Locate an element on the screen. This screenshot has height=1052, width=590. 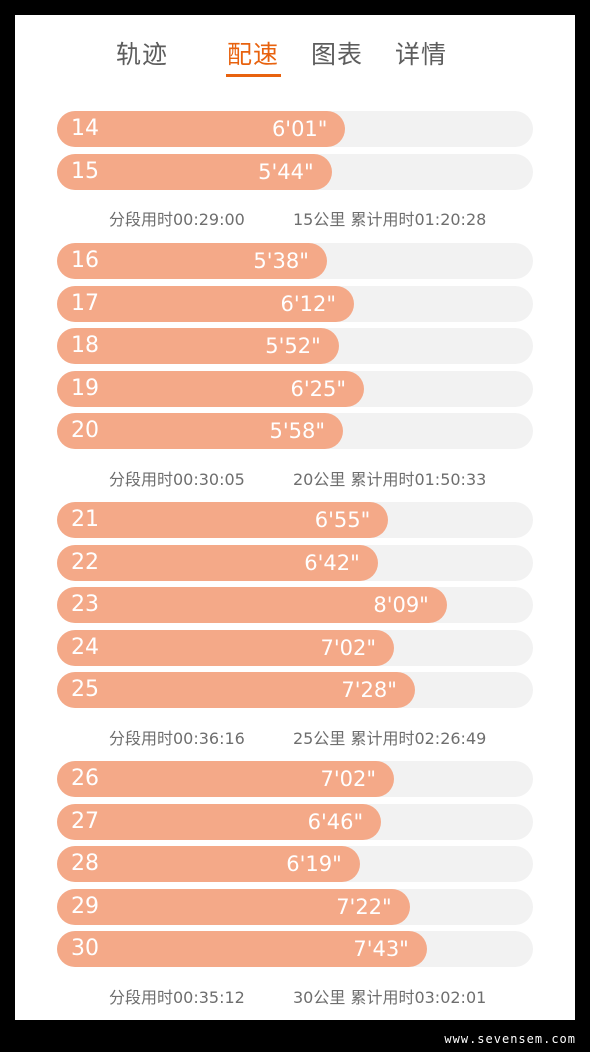
pace-row: 21 6'55" is located at coordinates (295, 520).